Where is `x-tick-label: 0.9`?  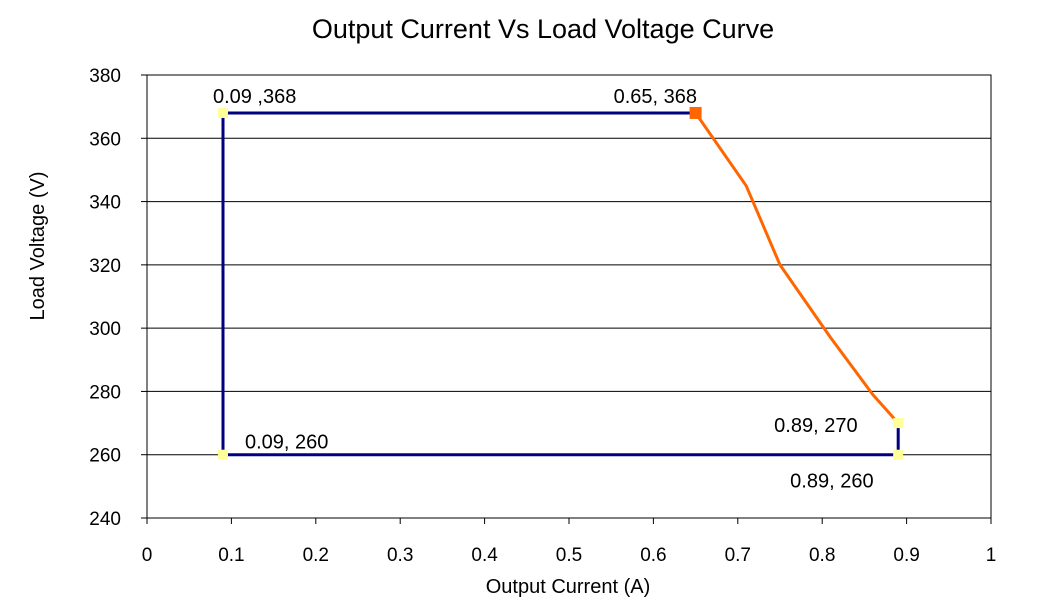 x-tick-label: 0.9 is located at coordinates (906, 555).